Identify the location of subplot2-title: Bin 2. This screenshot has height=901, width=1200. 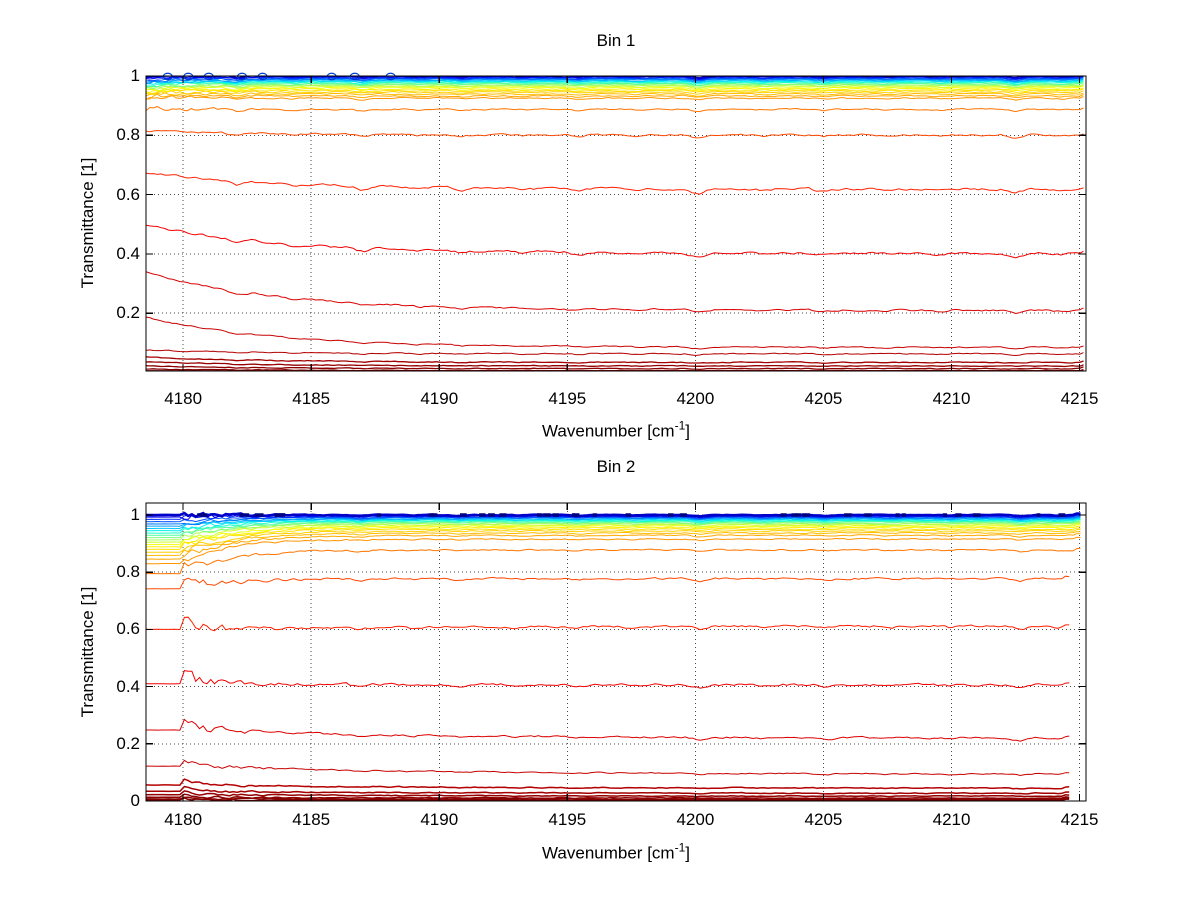
(616, 466).